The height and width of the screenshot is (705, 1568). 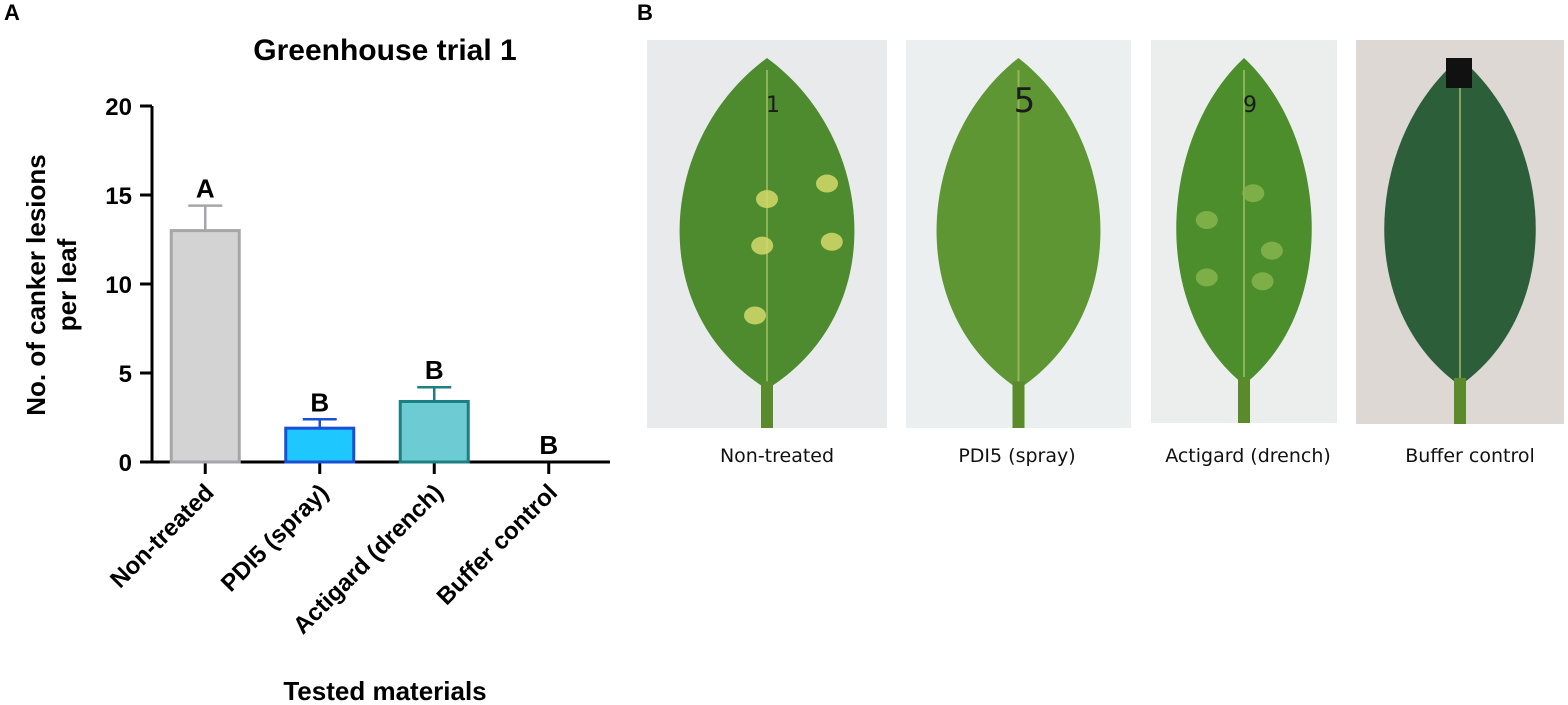 What do you see at coordinates (36, 285) in the screenshot?
I see `y-axis-label-line-1: No. of canker lesions` at bounding box center [36, 285].